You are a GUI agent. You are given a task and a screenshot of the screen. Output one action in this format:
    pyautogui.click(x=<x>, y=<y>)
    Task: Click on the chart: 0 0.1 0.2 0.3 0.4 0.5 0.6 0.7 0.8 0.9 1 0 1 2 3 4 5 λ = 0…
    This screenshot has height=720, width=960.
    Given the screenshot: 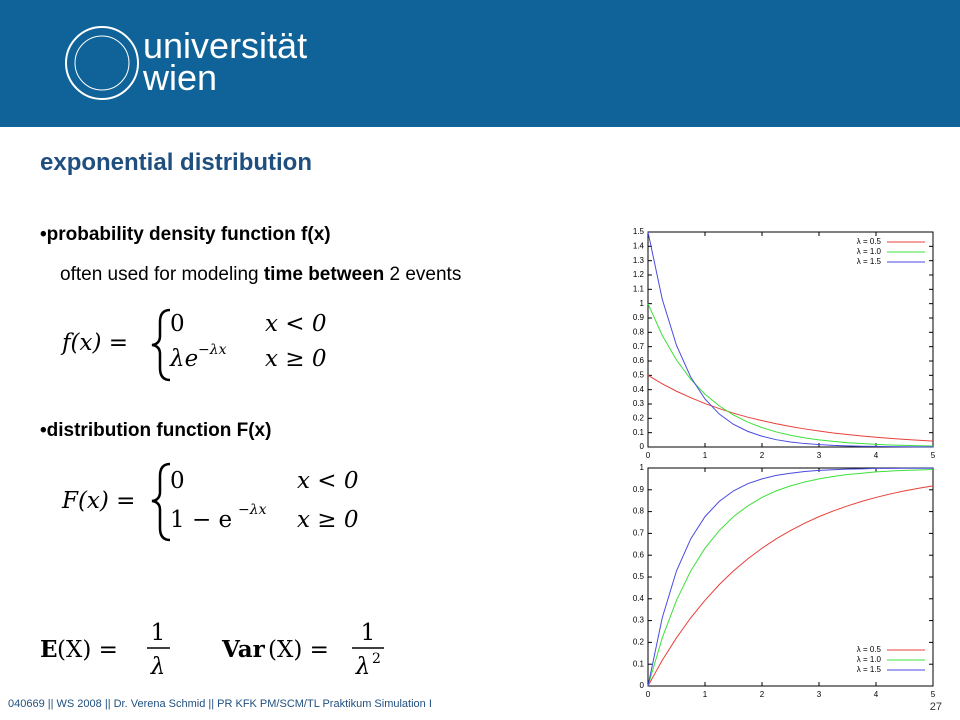 What is the action you would take?
    pyautogui.click(x=784, y=581)
    